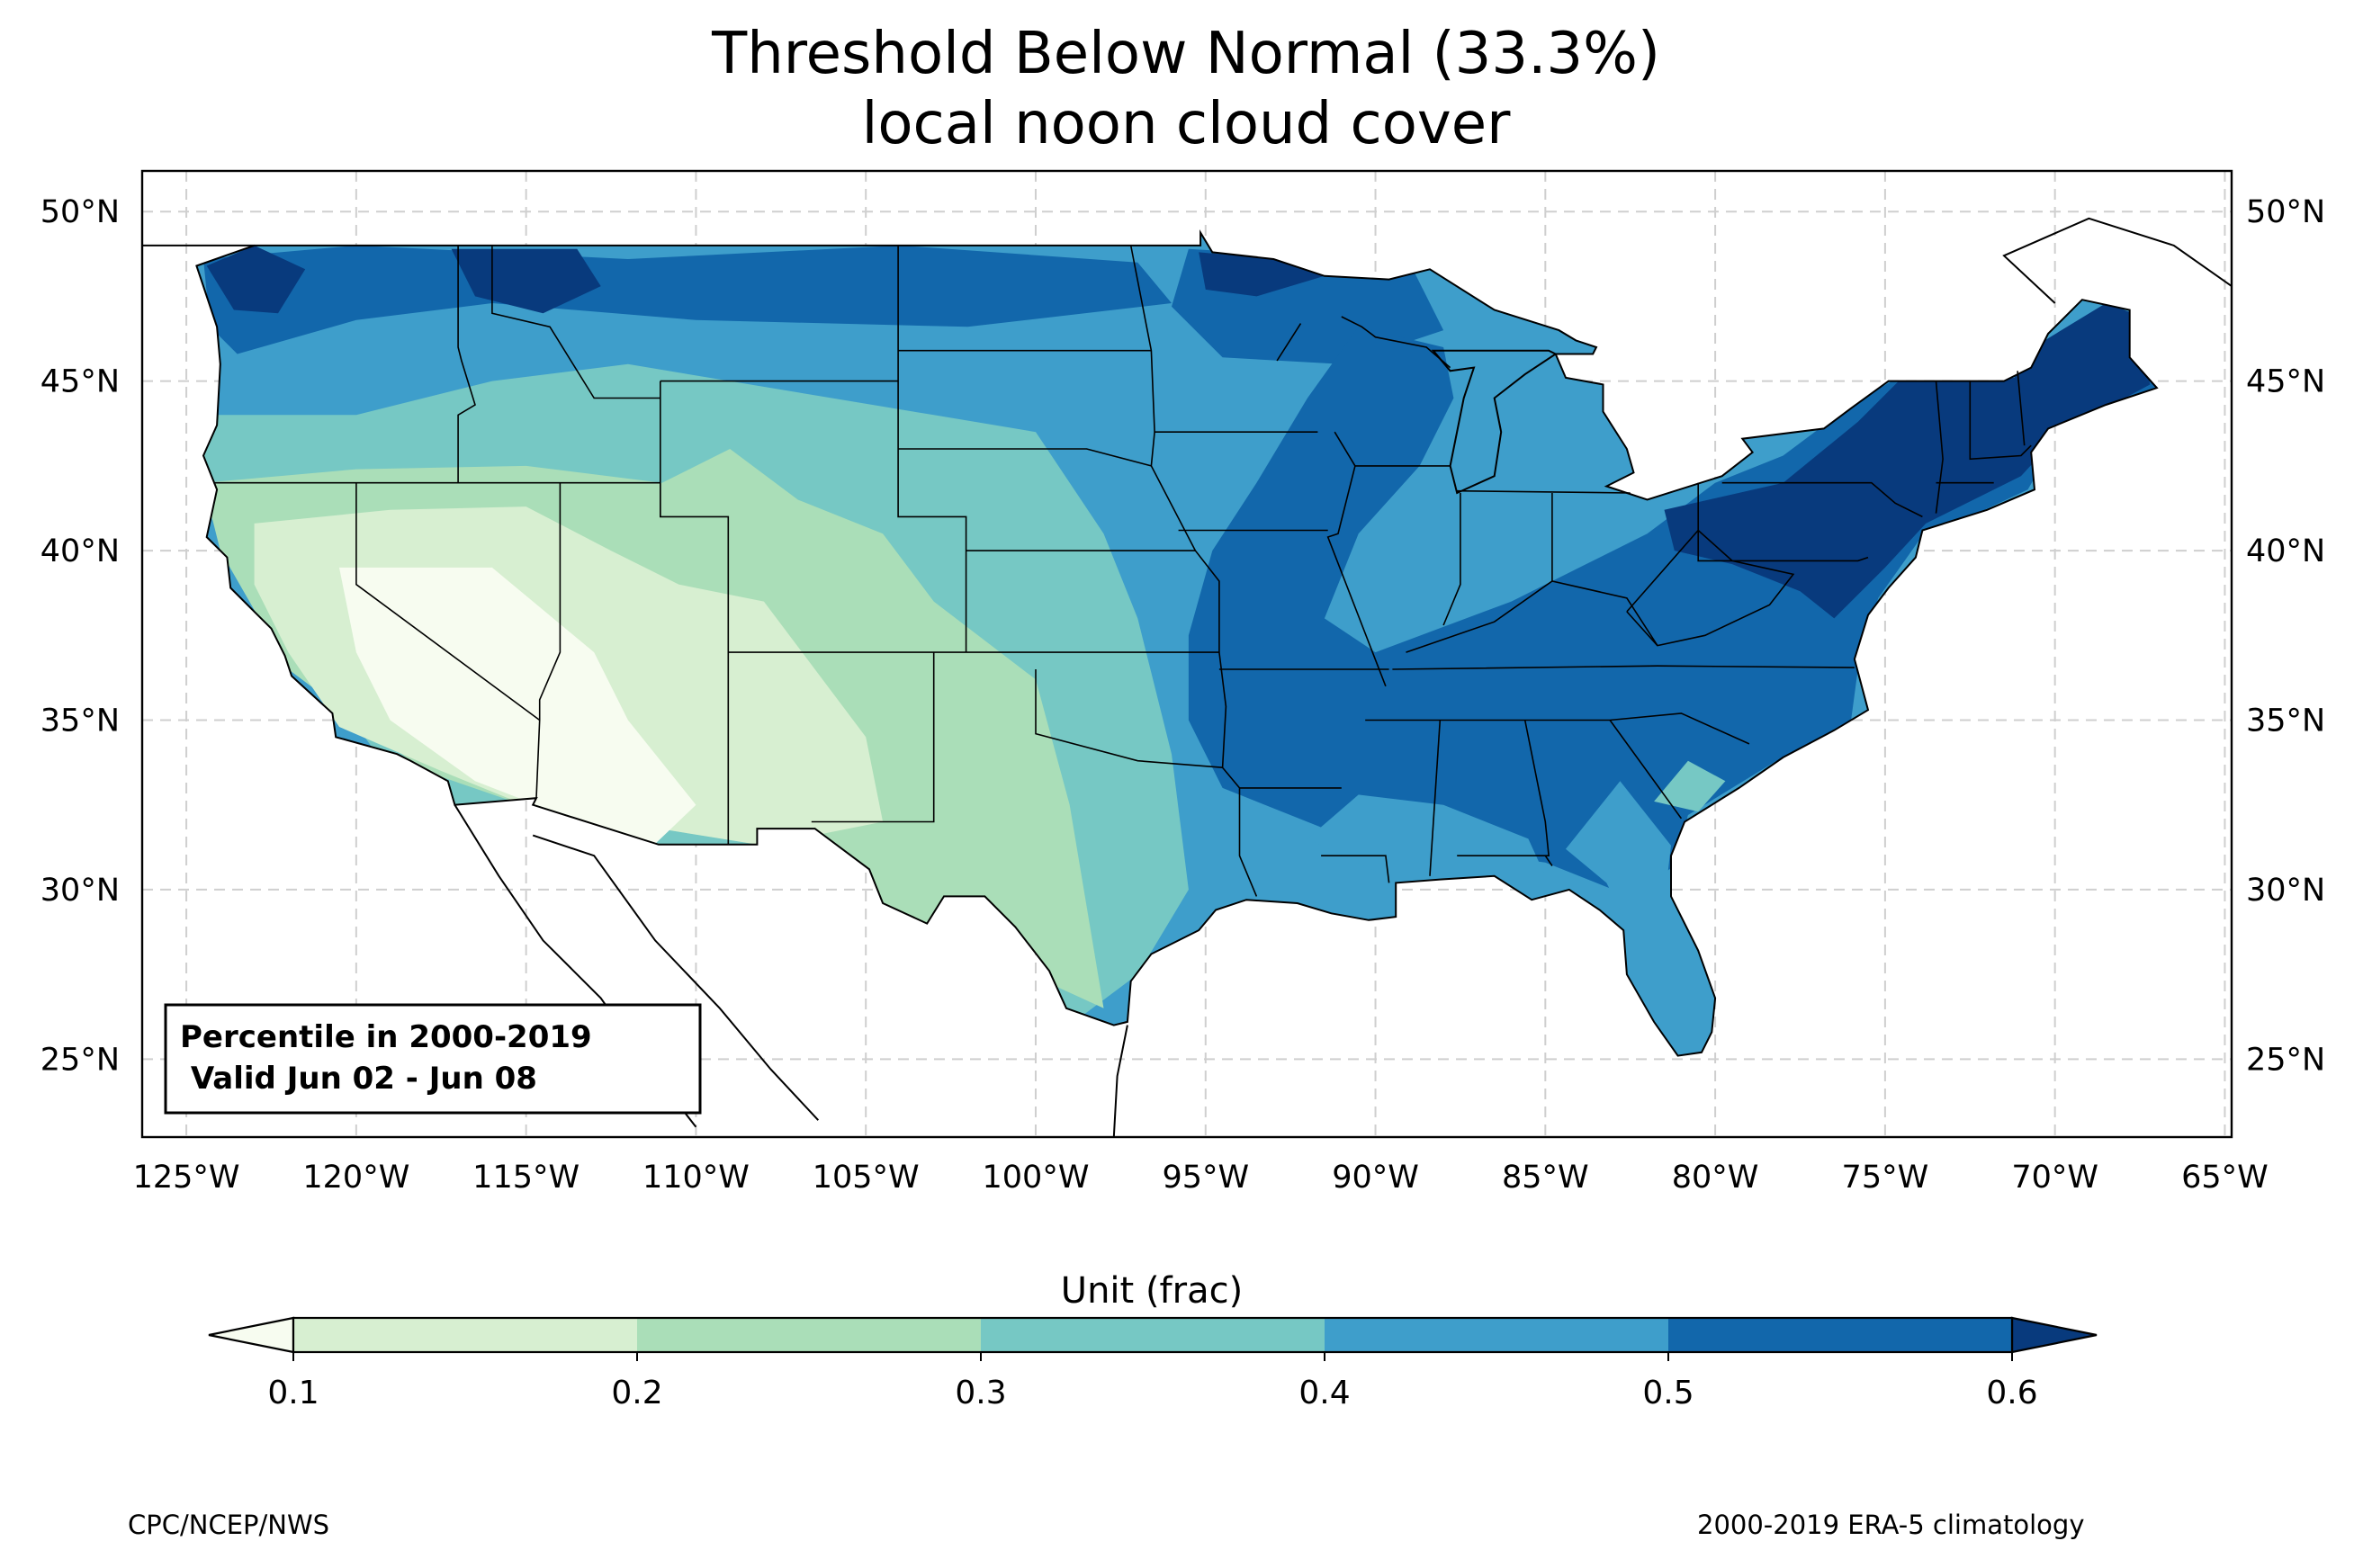 The height and width of the screenshot is (1568, 2372). I want to click on lon-tick-label: 125°W, so click(186, 1178).